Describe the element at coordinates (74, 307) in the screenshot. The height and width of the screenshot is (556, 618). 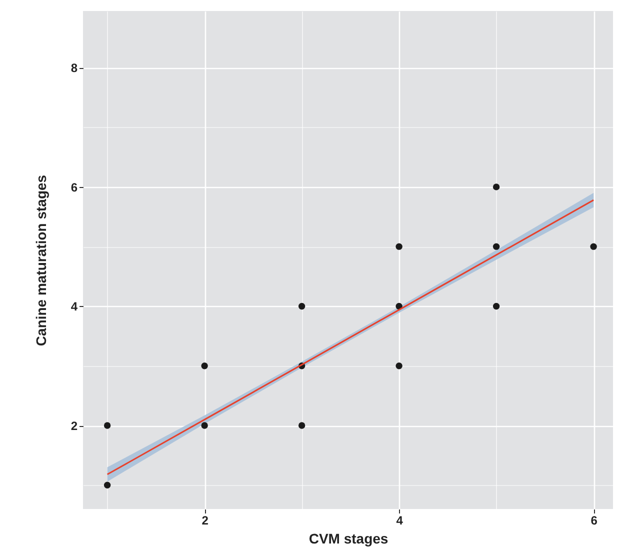
I see `y-tick-label: 4` at that location.